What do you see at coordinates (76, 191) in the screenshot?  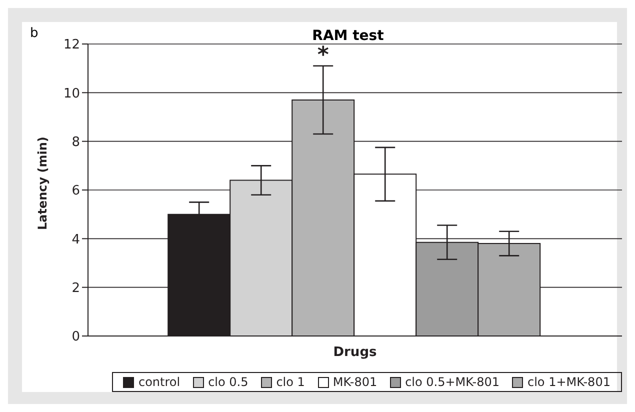 I see `y-tick-label: 6` at bounding box center [76, 191].